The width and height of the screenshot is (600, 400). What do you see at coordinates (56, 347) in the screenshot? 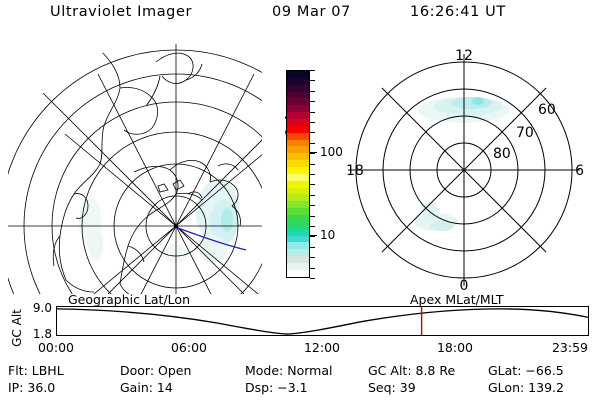
I see `orbit-xtick-0: 00:00` at bounding box center [56, 347].